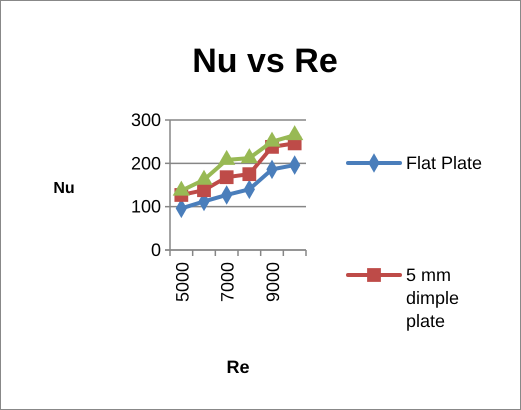 The height and width of the screenshot is (410, 521). Describe the element at coordinates (433, 298) in the screenshot. I see `legend-label: 5 mm dimple plate` at that location.